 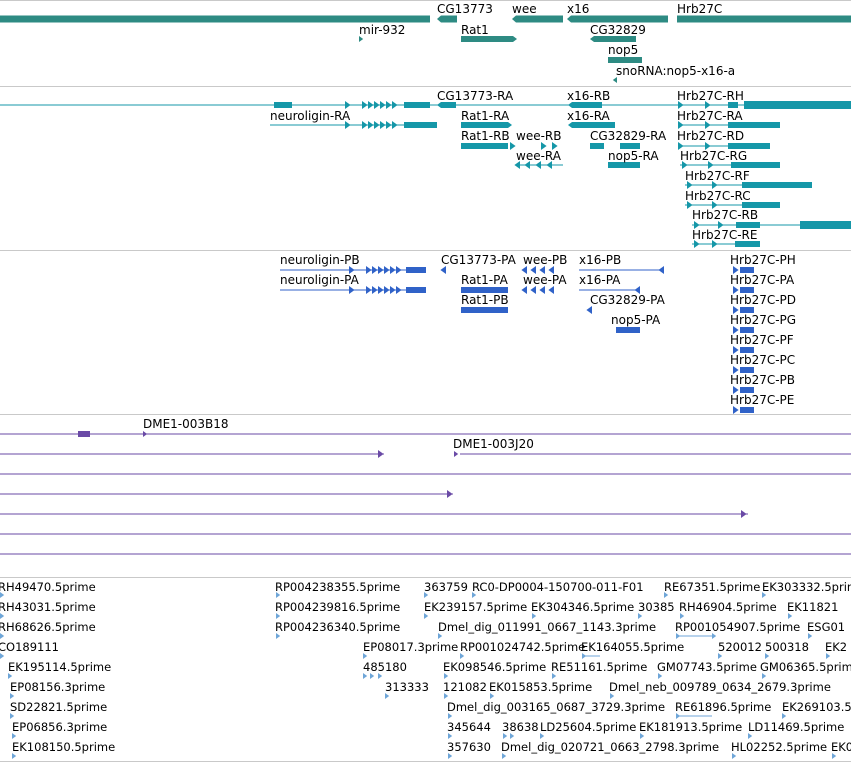 I want to click on protein-label: Hrb27C-PF, so click(x=762, y=340).